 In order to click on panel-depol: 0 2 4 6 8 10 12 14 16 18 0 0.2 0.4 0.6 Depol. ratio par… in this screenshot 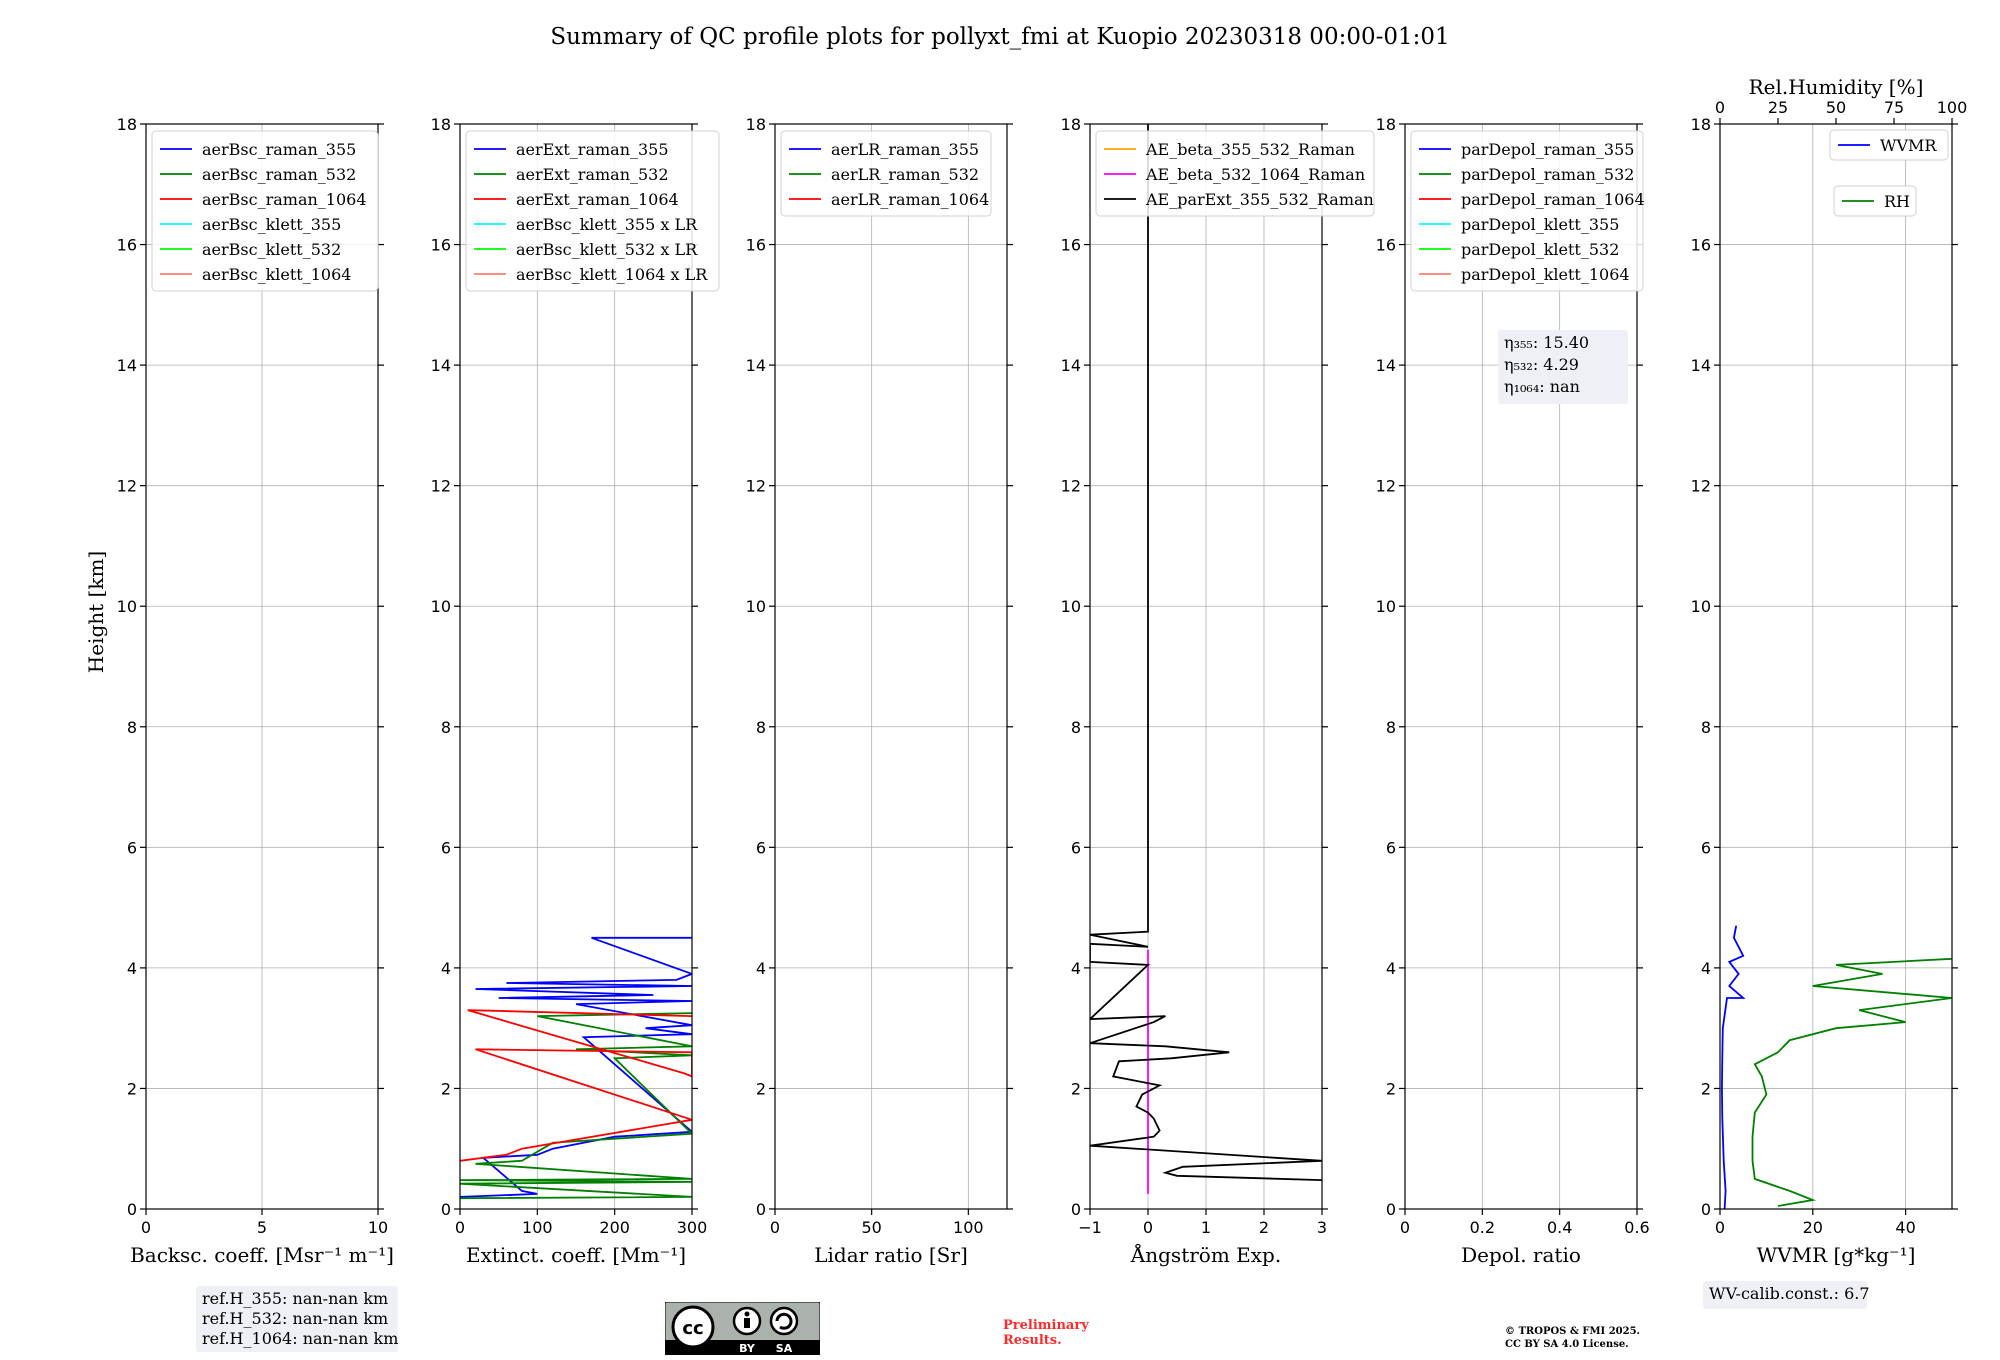, I will do `click(1513, 691)`.